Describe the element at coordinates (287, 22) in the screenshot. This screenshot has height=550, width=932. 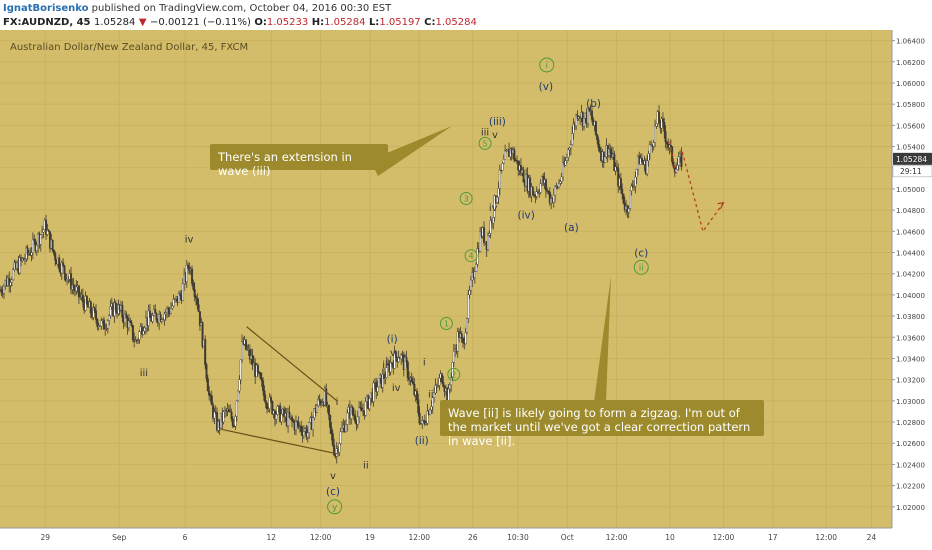
I see `open-value: 1.05233` at that location.